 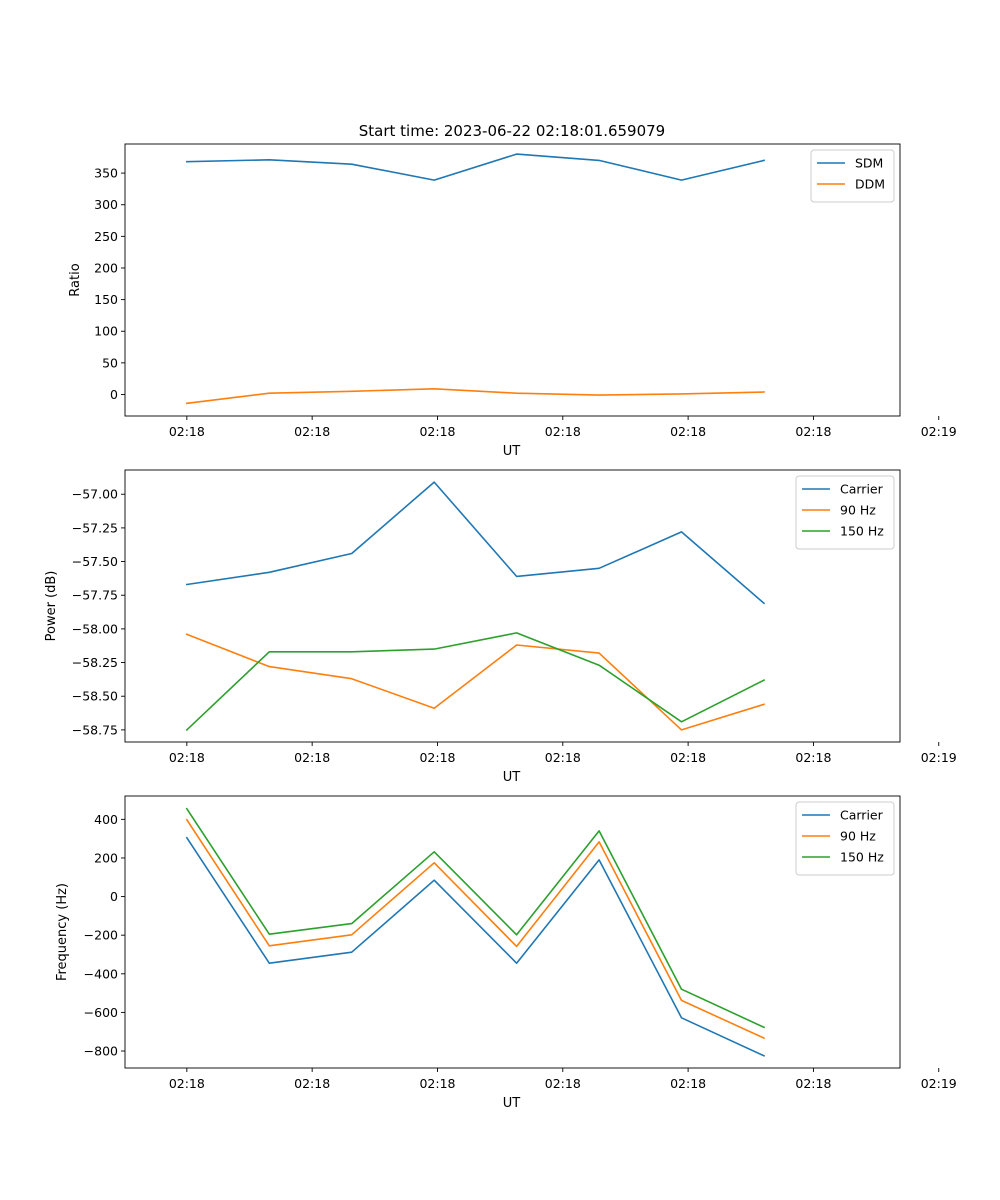 I want to click on y-tick-label: −57.00, so click(x=95, y=494).